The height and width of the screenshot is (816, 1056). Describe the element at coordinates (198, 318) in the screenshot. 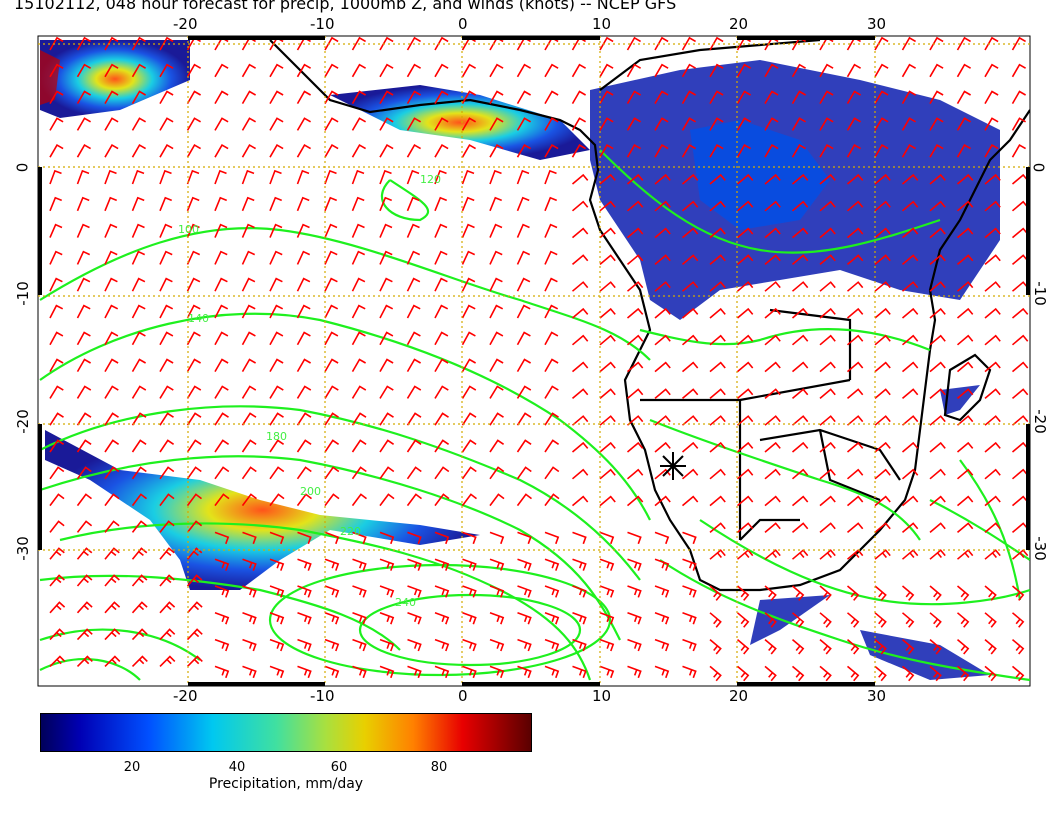

I see `contour-label: 140` at that location.